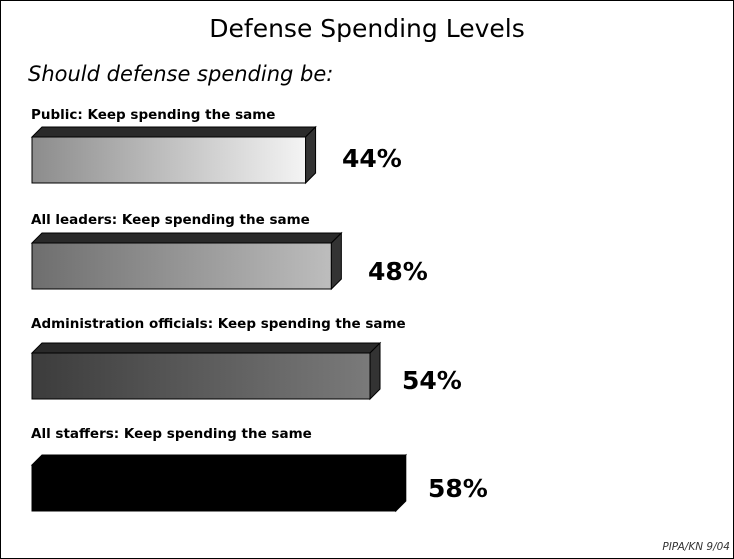 The width and height of the screenshot is (734, 559). Describe the element at coordinates (372, 158) in the screenshot. I see `bar-value-label: 44%` at that location.